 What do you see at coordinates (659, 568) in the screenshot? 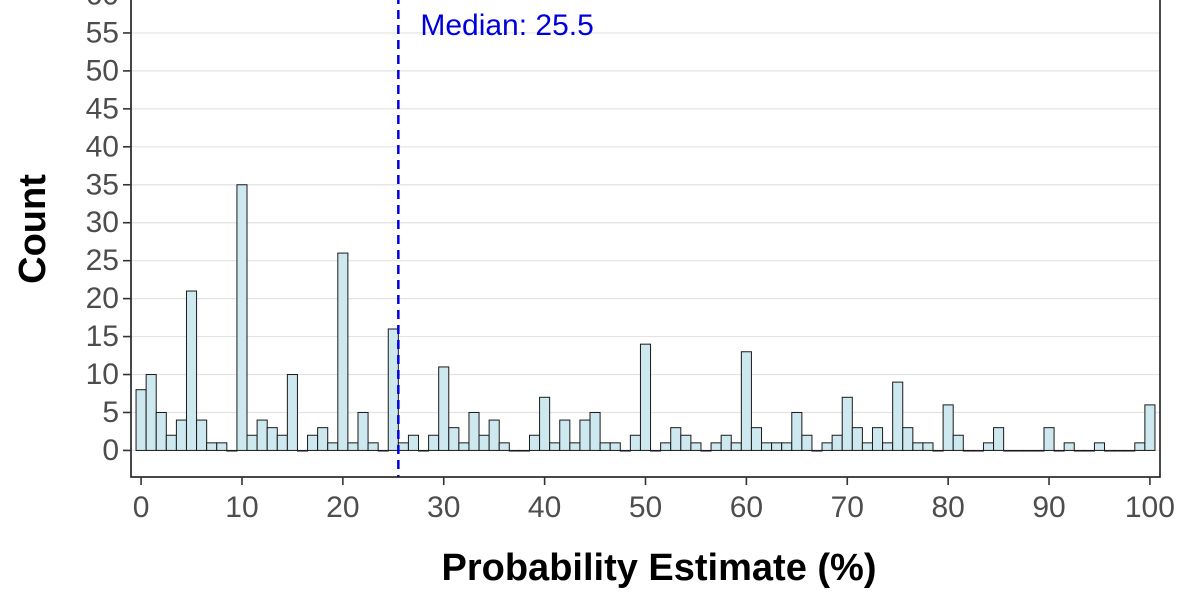
I see `x-axis-title: Probability Estimate (%)` at bounding box center [659, 568].